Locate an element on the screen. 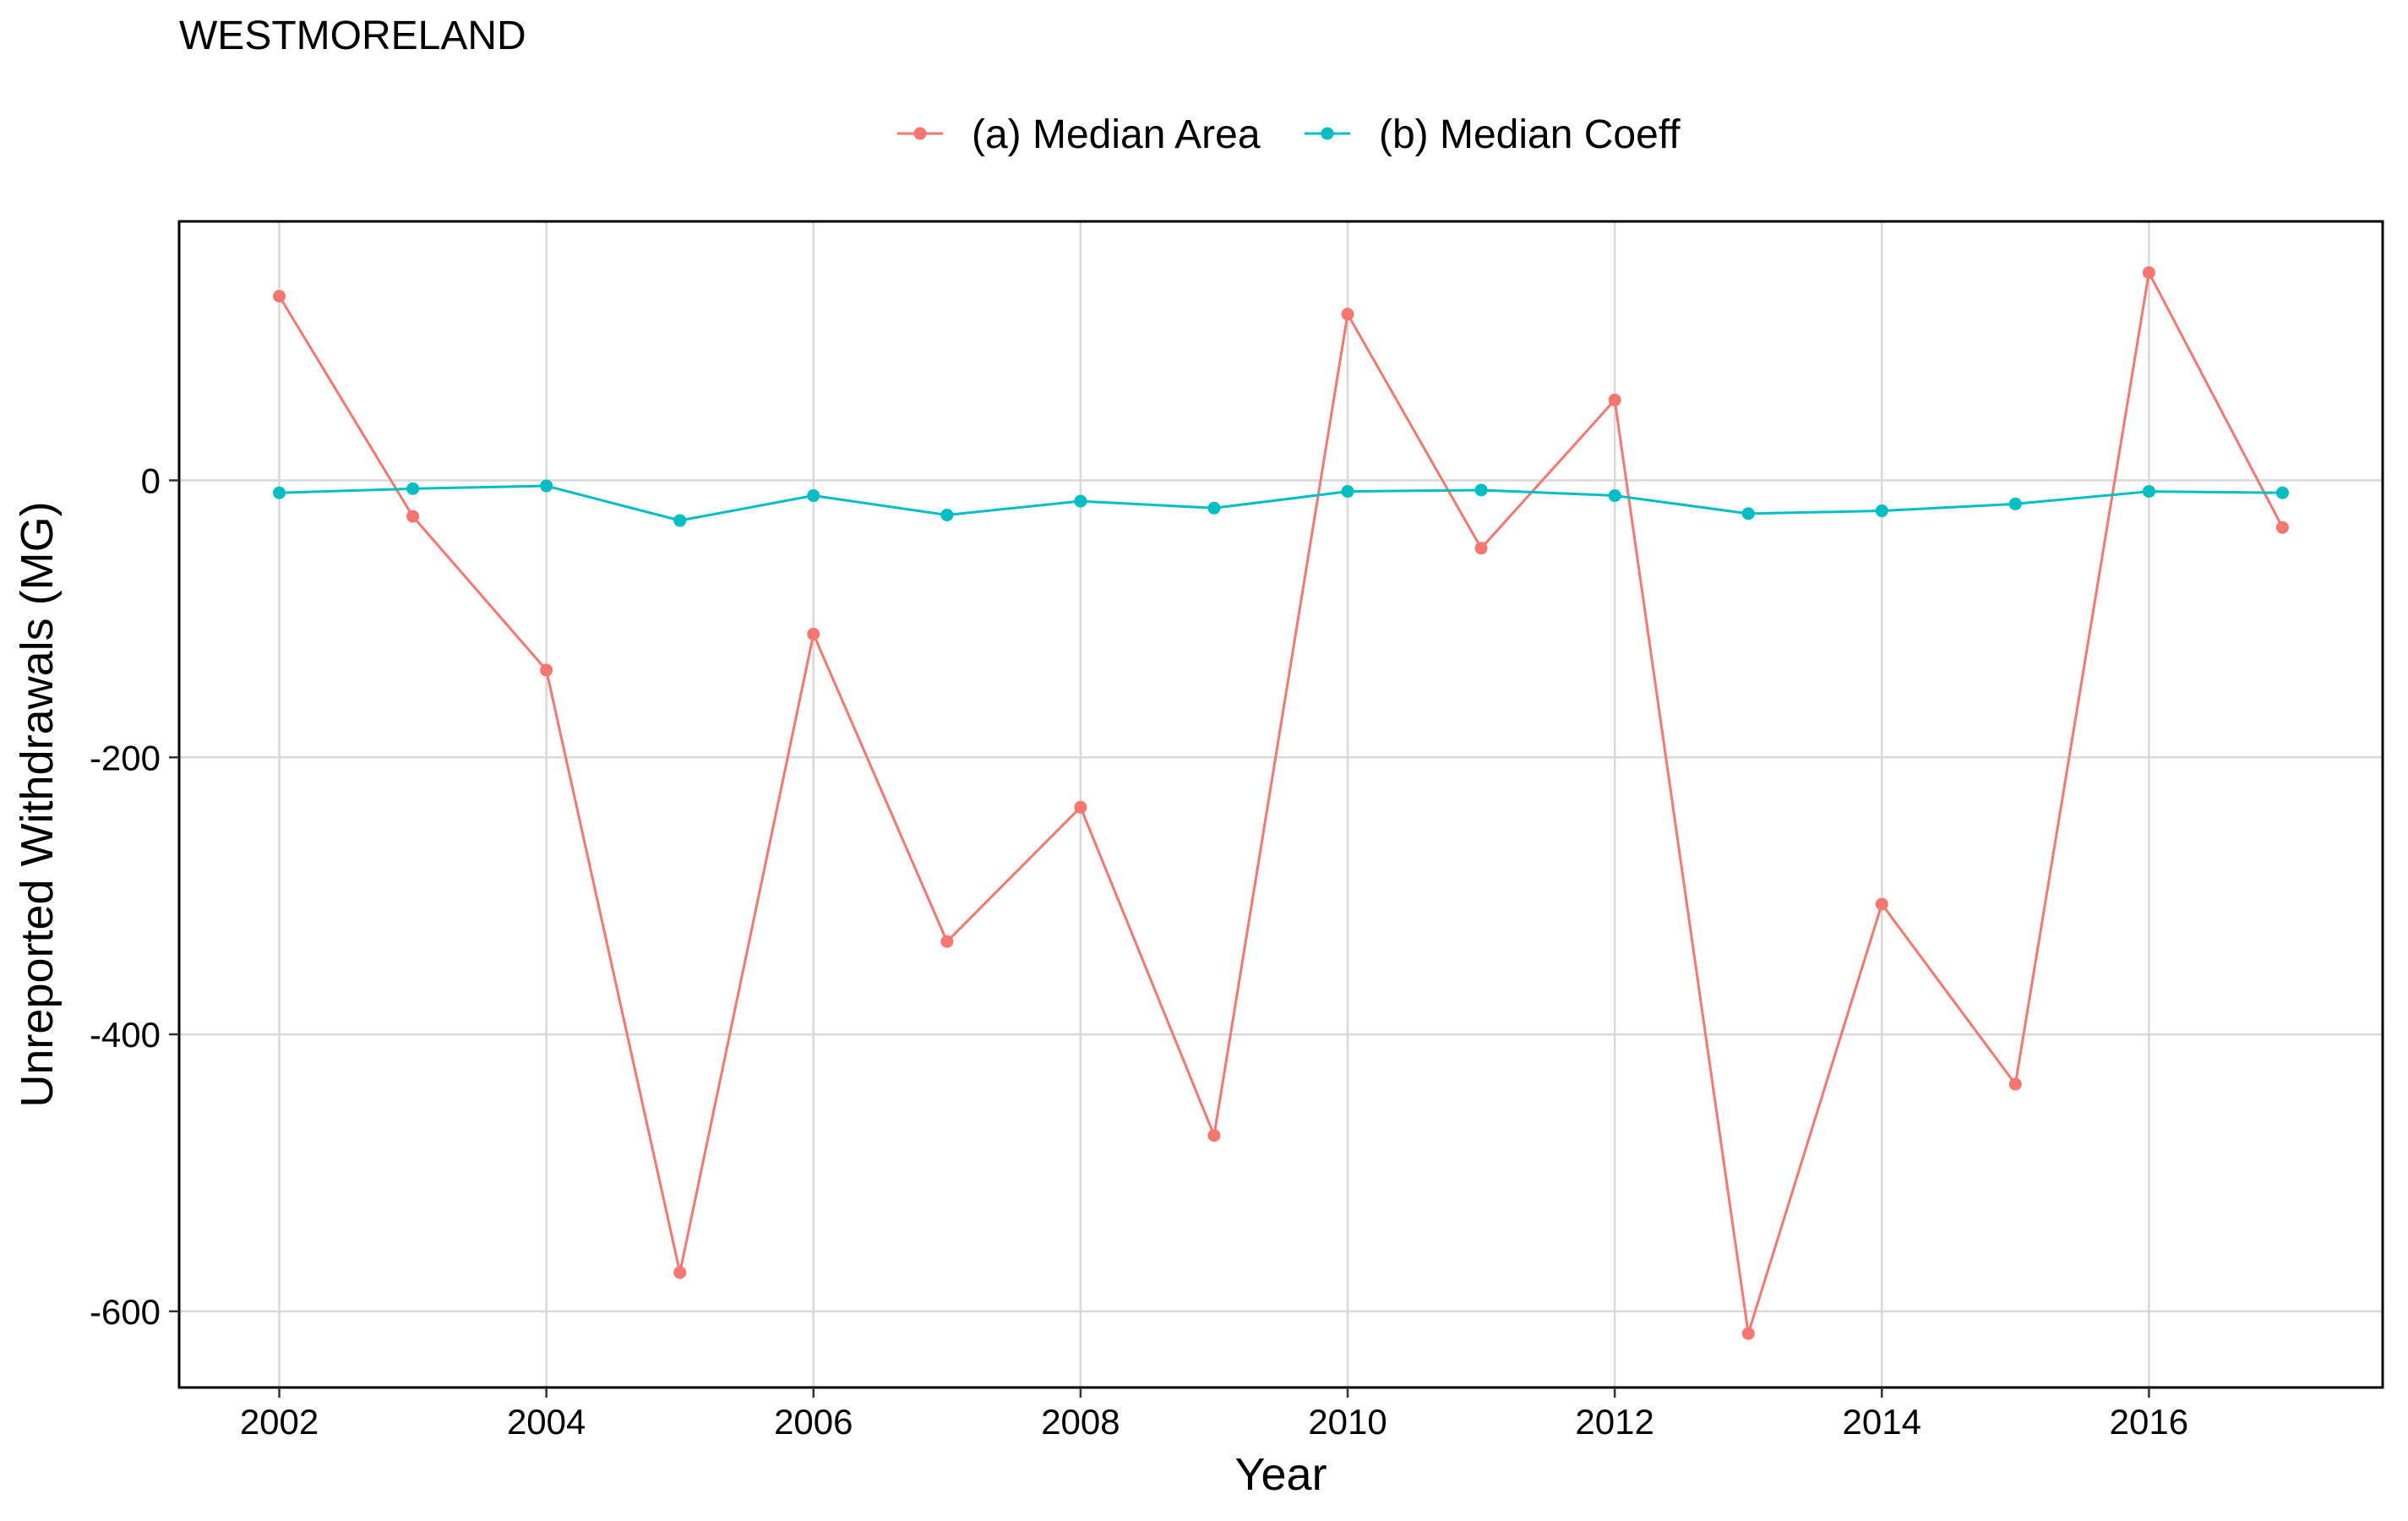 The image size is (2408, 1521). x-tick-label: 2010 is located at coordinates (1347, 1422).